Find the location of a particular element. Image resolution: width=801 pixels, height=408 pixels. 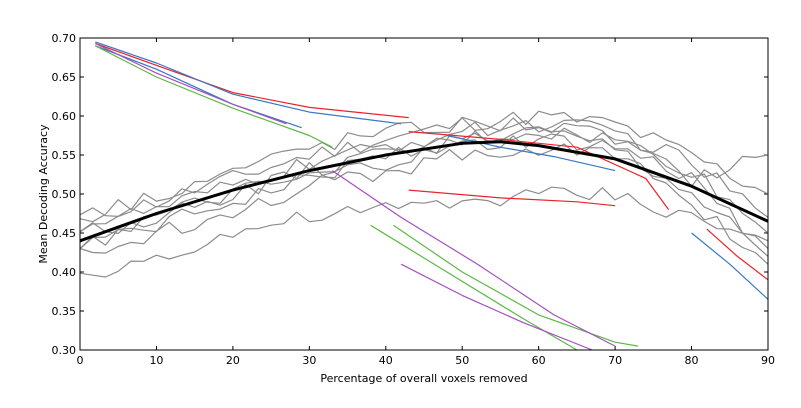

x-tick-label: 30 is located at coordinates (309, 360).